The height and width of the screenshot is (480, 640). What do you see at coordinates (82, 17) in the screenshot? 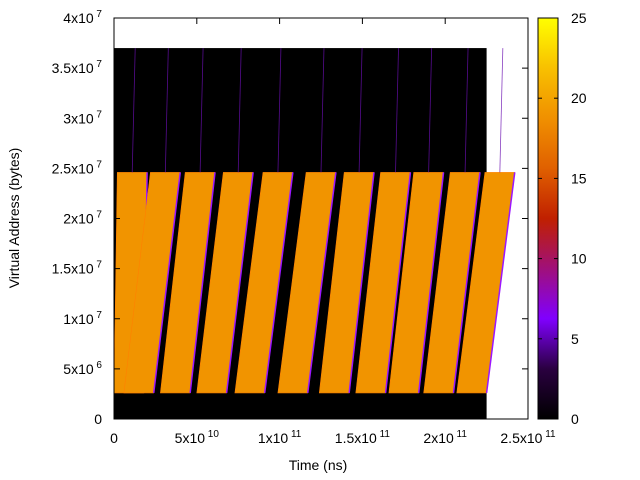
I see `y-tick-label: 4x10 7` at bounding box center [82, 17].